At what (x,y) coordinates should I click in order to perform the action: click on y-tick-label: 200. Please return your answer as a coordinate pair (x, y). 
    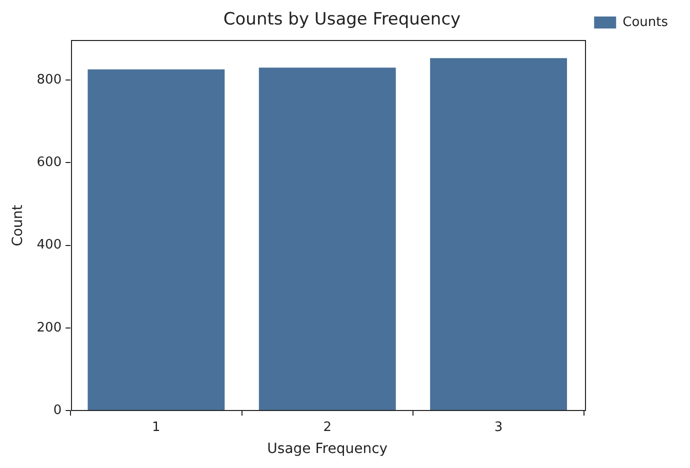
    Looking at the image, I should click on (49, 328).